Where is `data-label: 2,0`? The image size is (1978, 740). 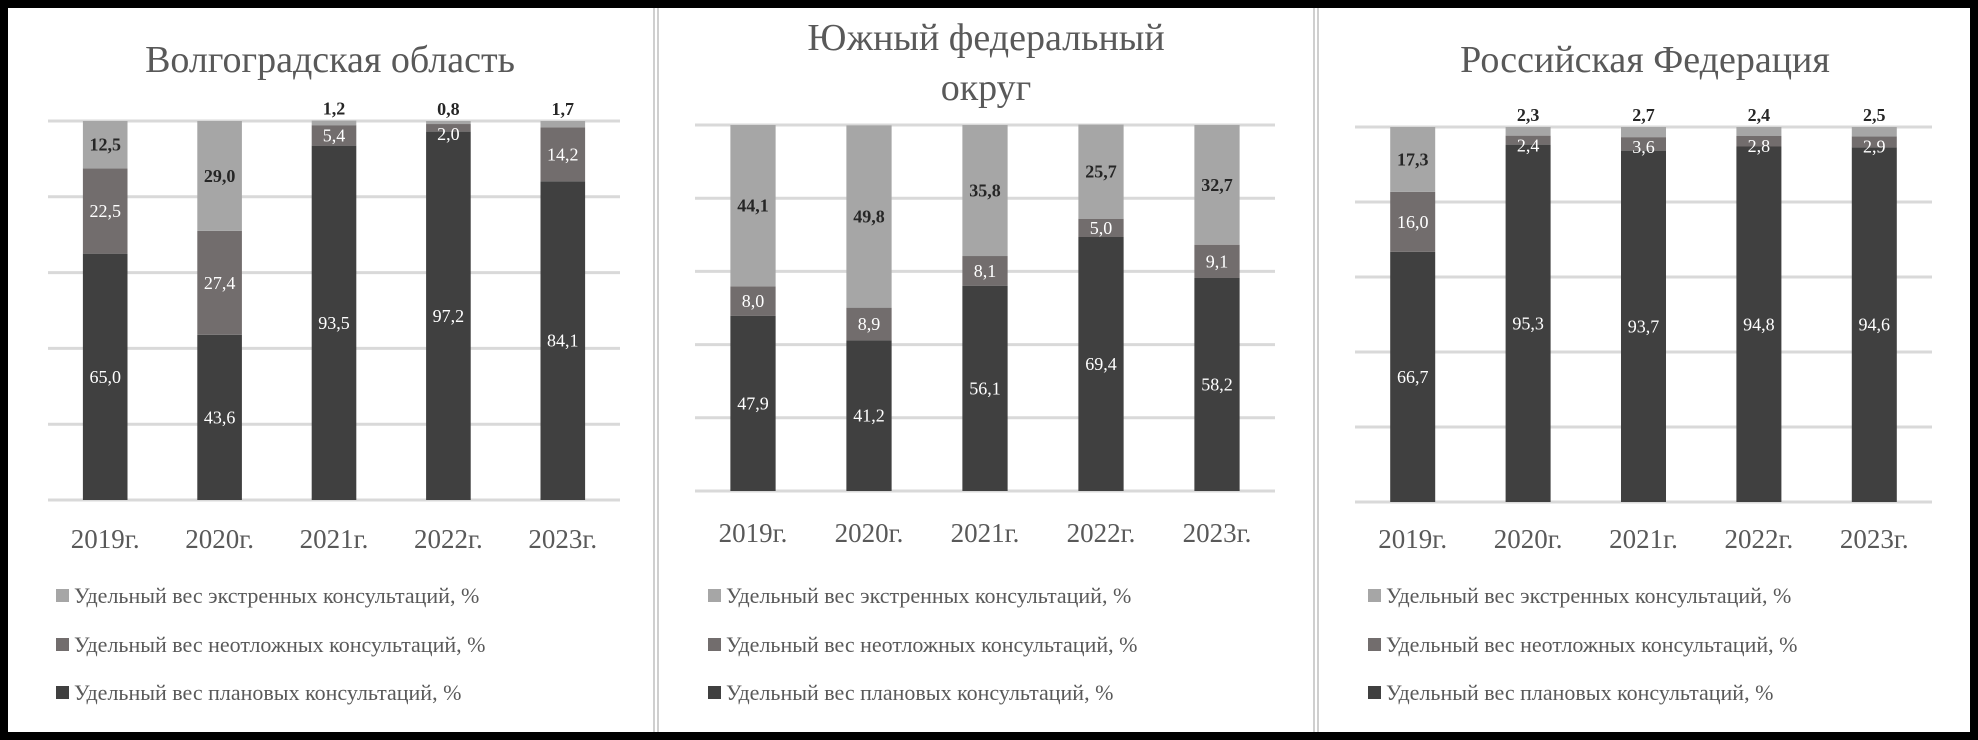 data-label: 2,0 is located at coordinates (448, 134).